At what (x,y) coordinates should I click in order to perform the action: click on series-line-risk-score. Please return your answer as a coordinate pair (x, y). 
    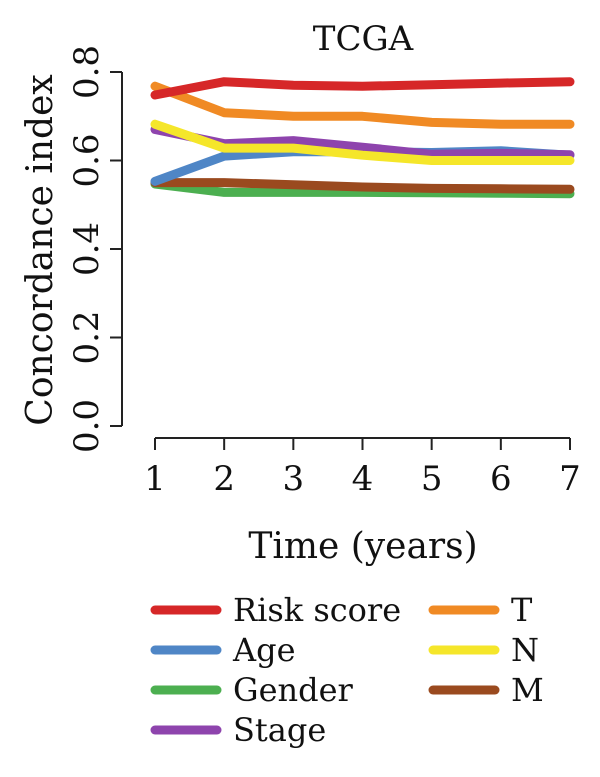
    Looking at the image, I should click on (362, 88).